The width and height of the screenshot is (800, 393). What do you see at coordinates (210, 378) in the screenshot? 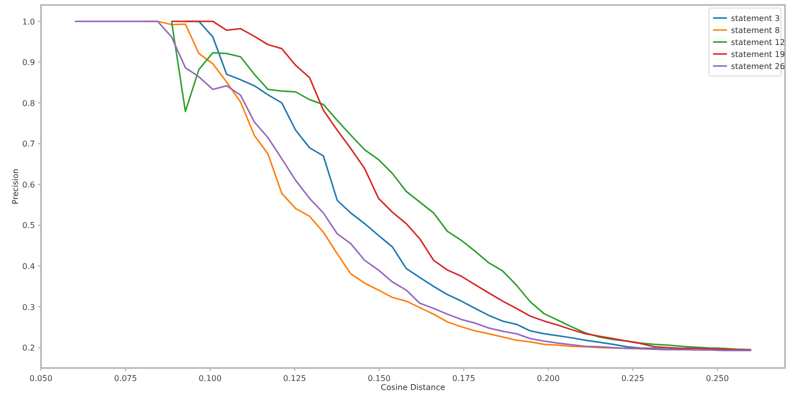
I see `x-tick-label: 0.100` at bounding box center [210, 378].